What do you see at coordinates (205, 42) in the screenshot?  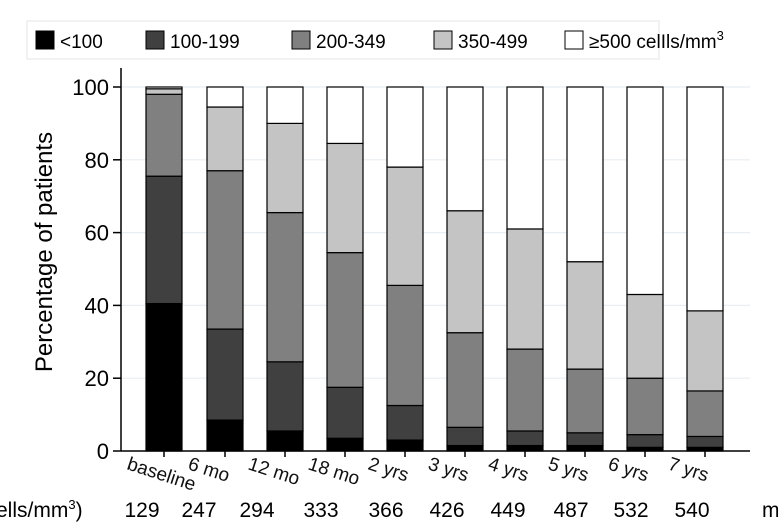 I see `legend-label-1: 100-199` at bounding box center [205, 42].